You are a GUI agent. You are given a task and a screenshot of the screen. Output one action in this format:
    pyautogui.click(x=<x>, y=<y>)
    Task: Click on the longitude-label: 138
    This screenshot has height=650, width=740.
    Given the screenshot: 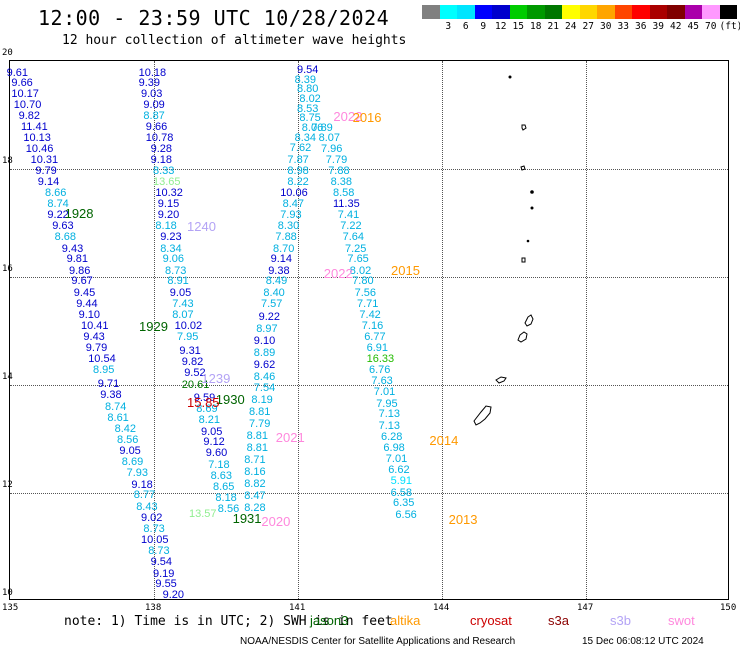 What is the action you would take?
    pyautogui.click(x=153, y=608)
    